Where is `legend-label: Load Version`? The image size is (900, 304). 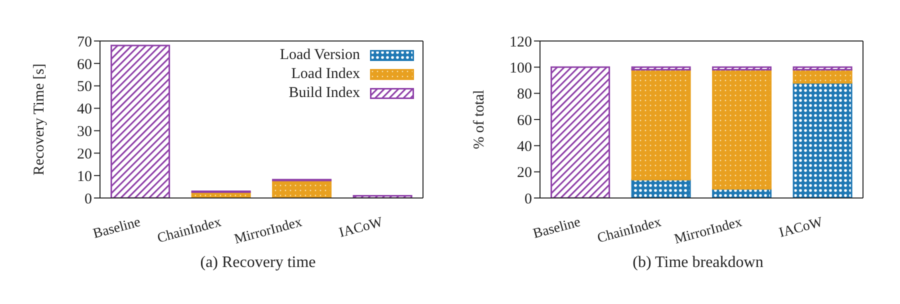 legend-label: Load Version is located at coordinates (320, 55).